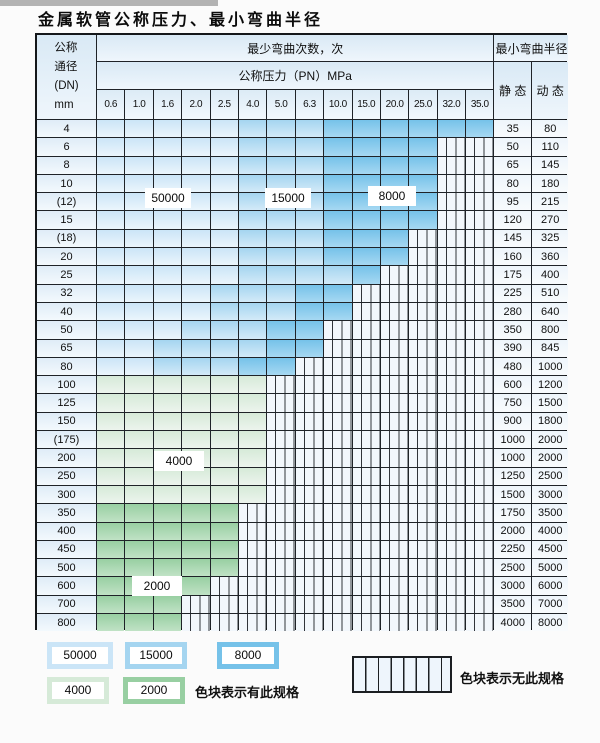  I want to click on scan-edge-strip, so click(109, 3).